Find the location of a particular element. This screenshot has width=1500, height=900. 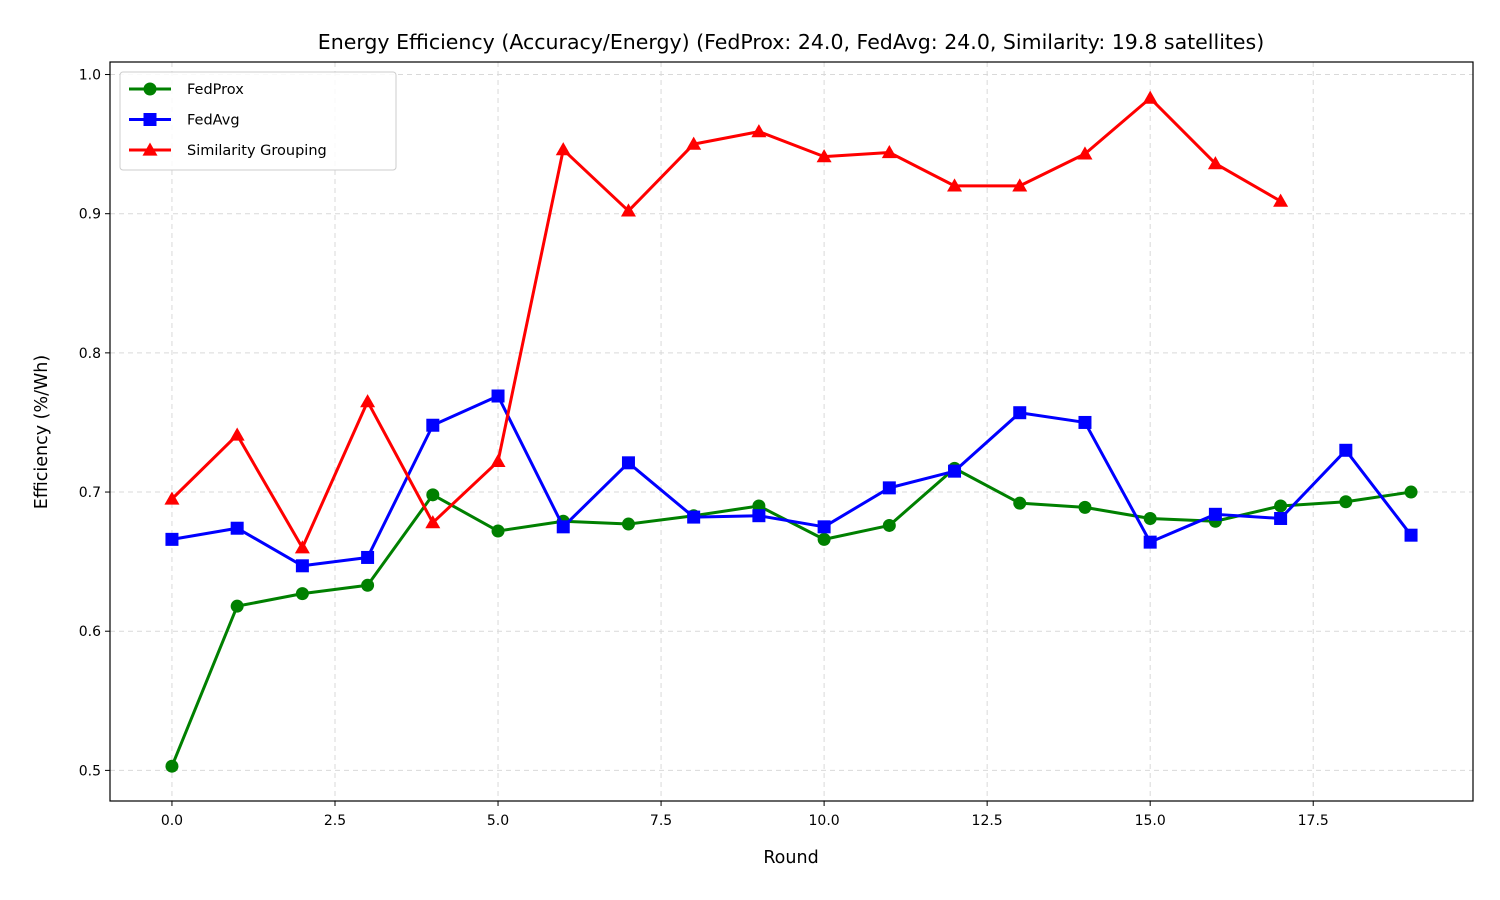

x-tick-label: 15.0 is located at coordinates (1150, 821).